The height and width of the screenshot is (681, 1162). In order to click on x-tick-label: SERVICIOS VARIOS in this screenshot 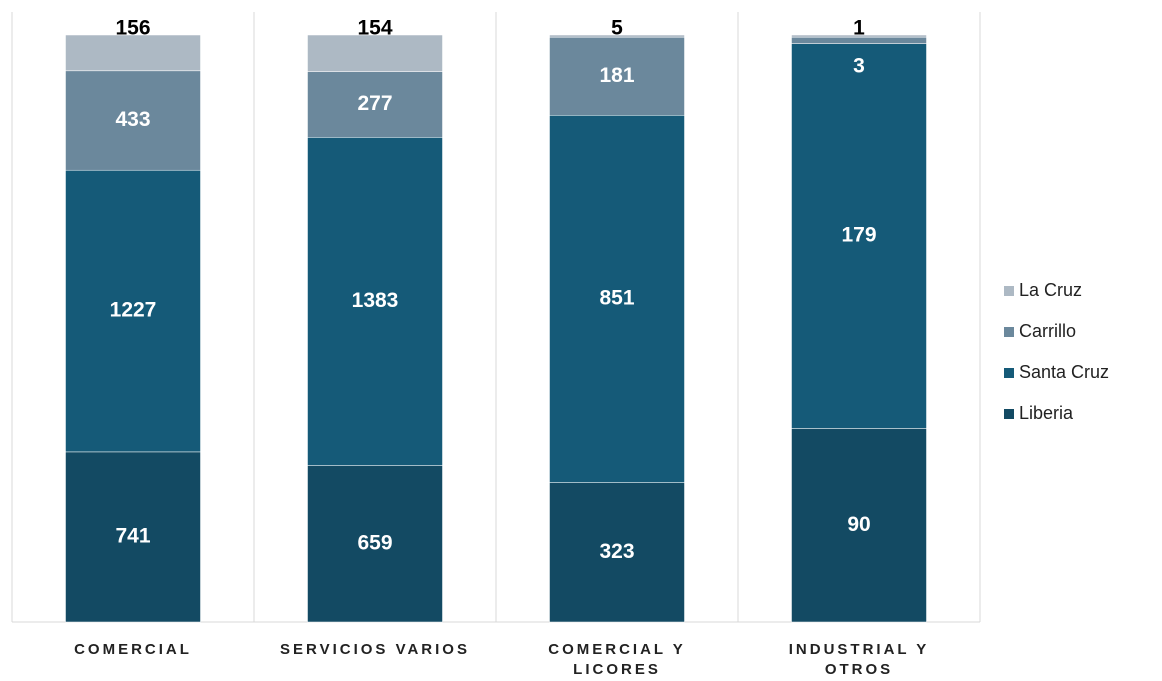, I will do `click(375, 649)`.